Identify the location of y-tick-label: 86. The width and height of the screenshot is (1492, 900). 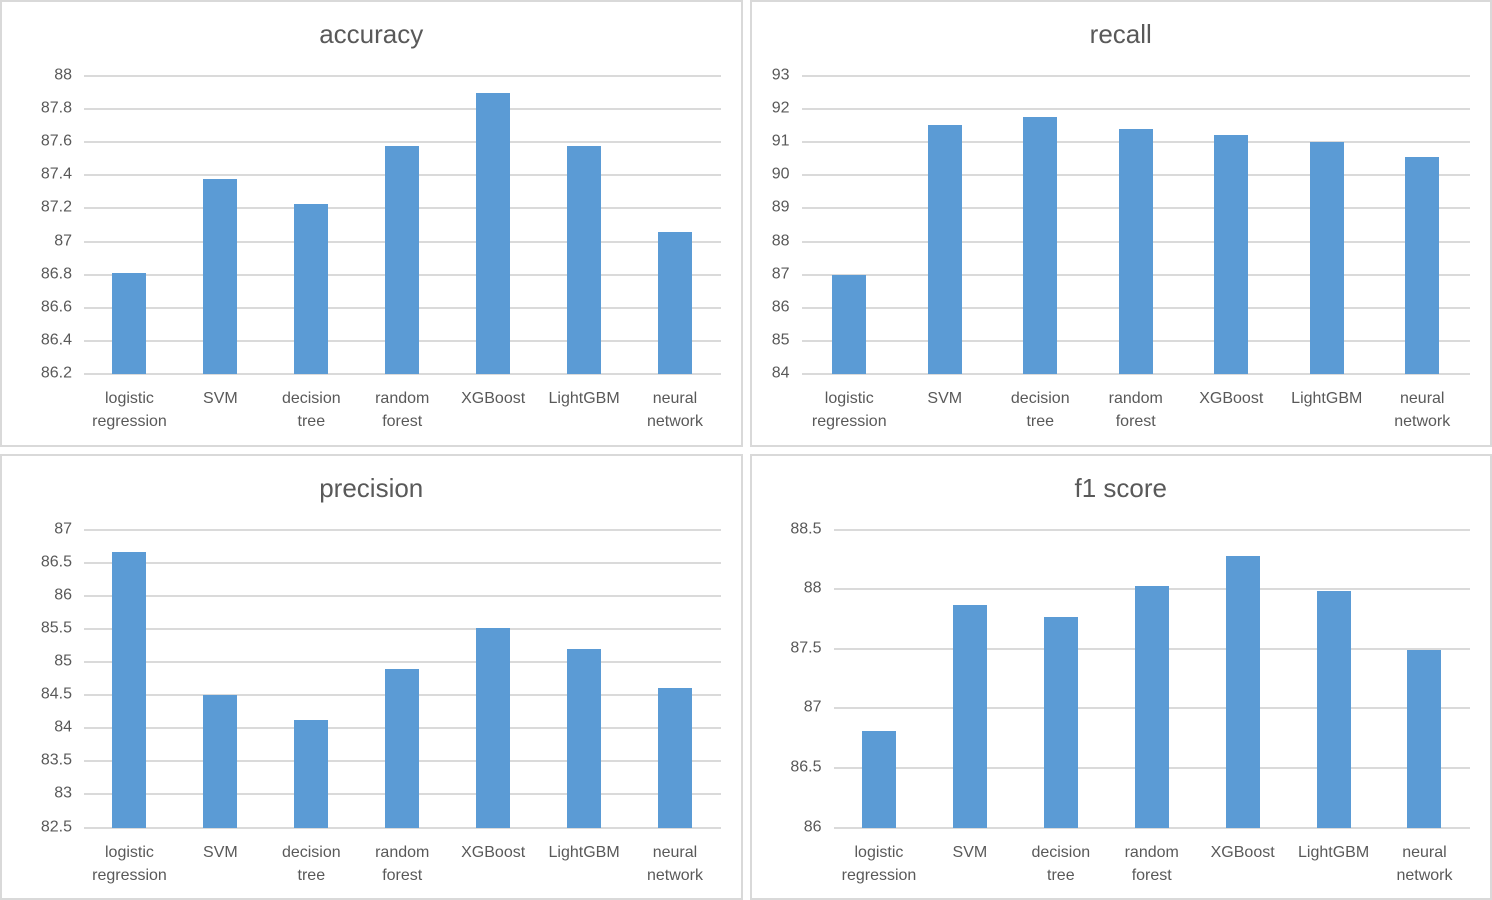
(780, 307).